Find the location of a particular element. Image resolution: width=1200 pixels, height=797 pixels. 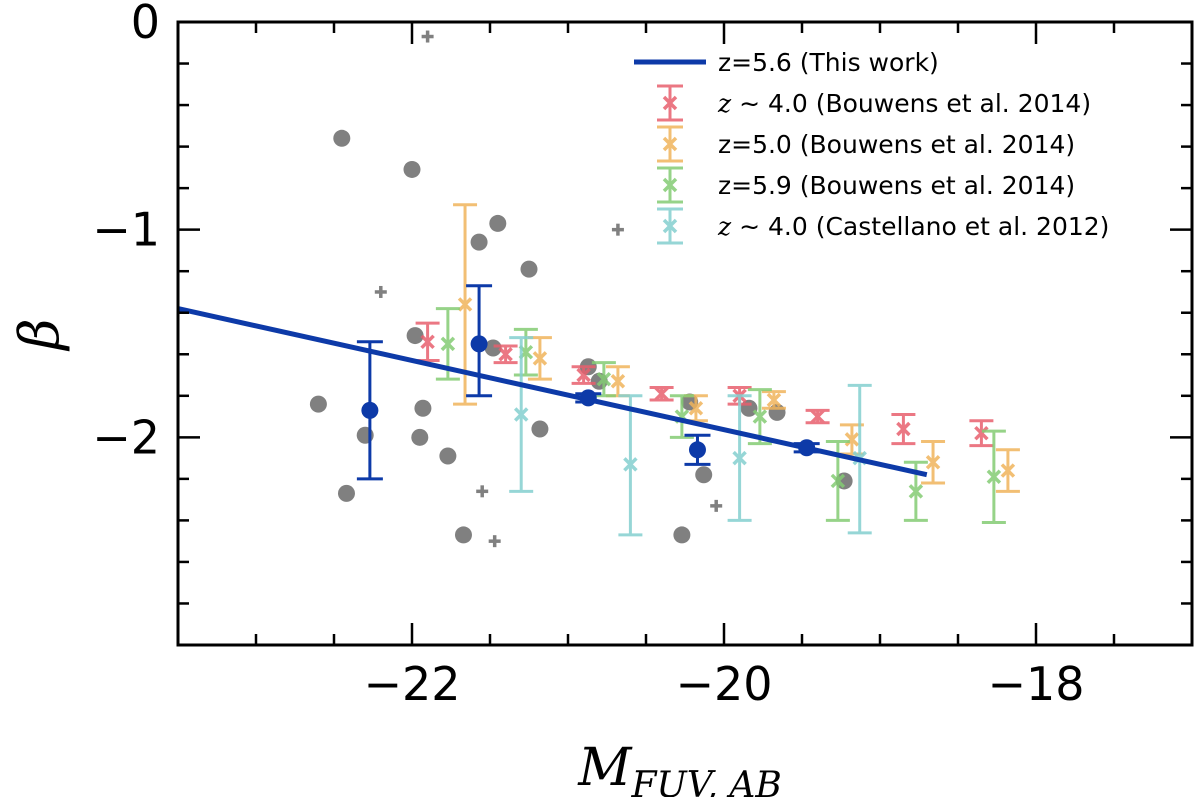

legend-label-rest: ∼ 4.0 (Castellano et al. 2012) is located at coordinates (920, 226).